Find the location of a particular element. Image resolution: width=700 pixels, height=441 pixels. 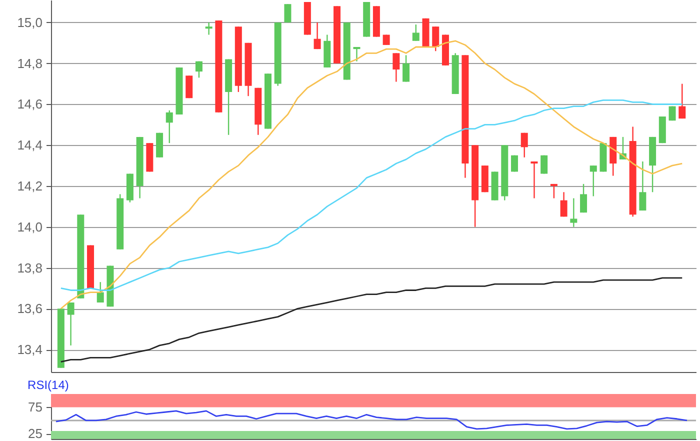

y-tick-label: 13,4 is located at coordinates (29, 350).